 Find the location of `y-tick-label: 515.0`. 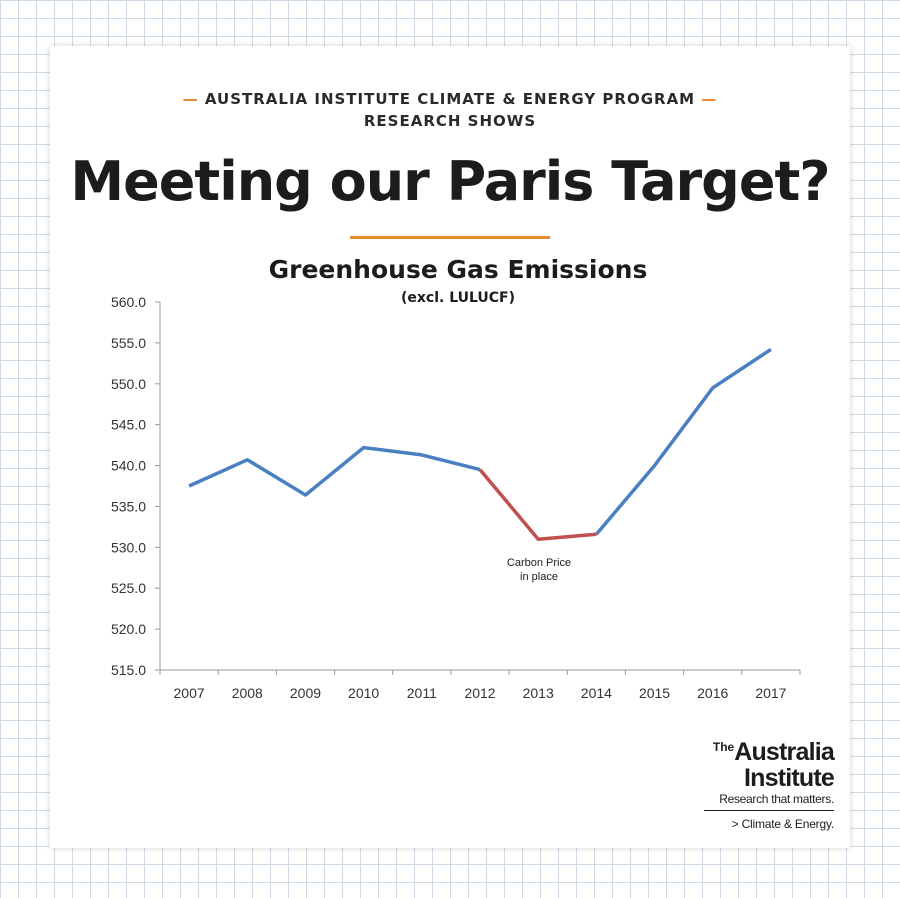

y-tick-label: 515.0 is located at coordinates (128, 670).